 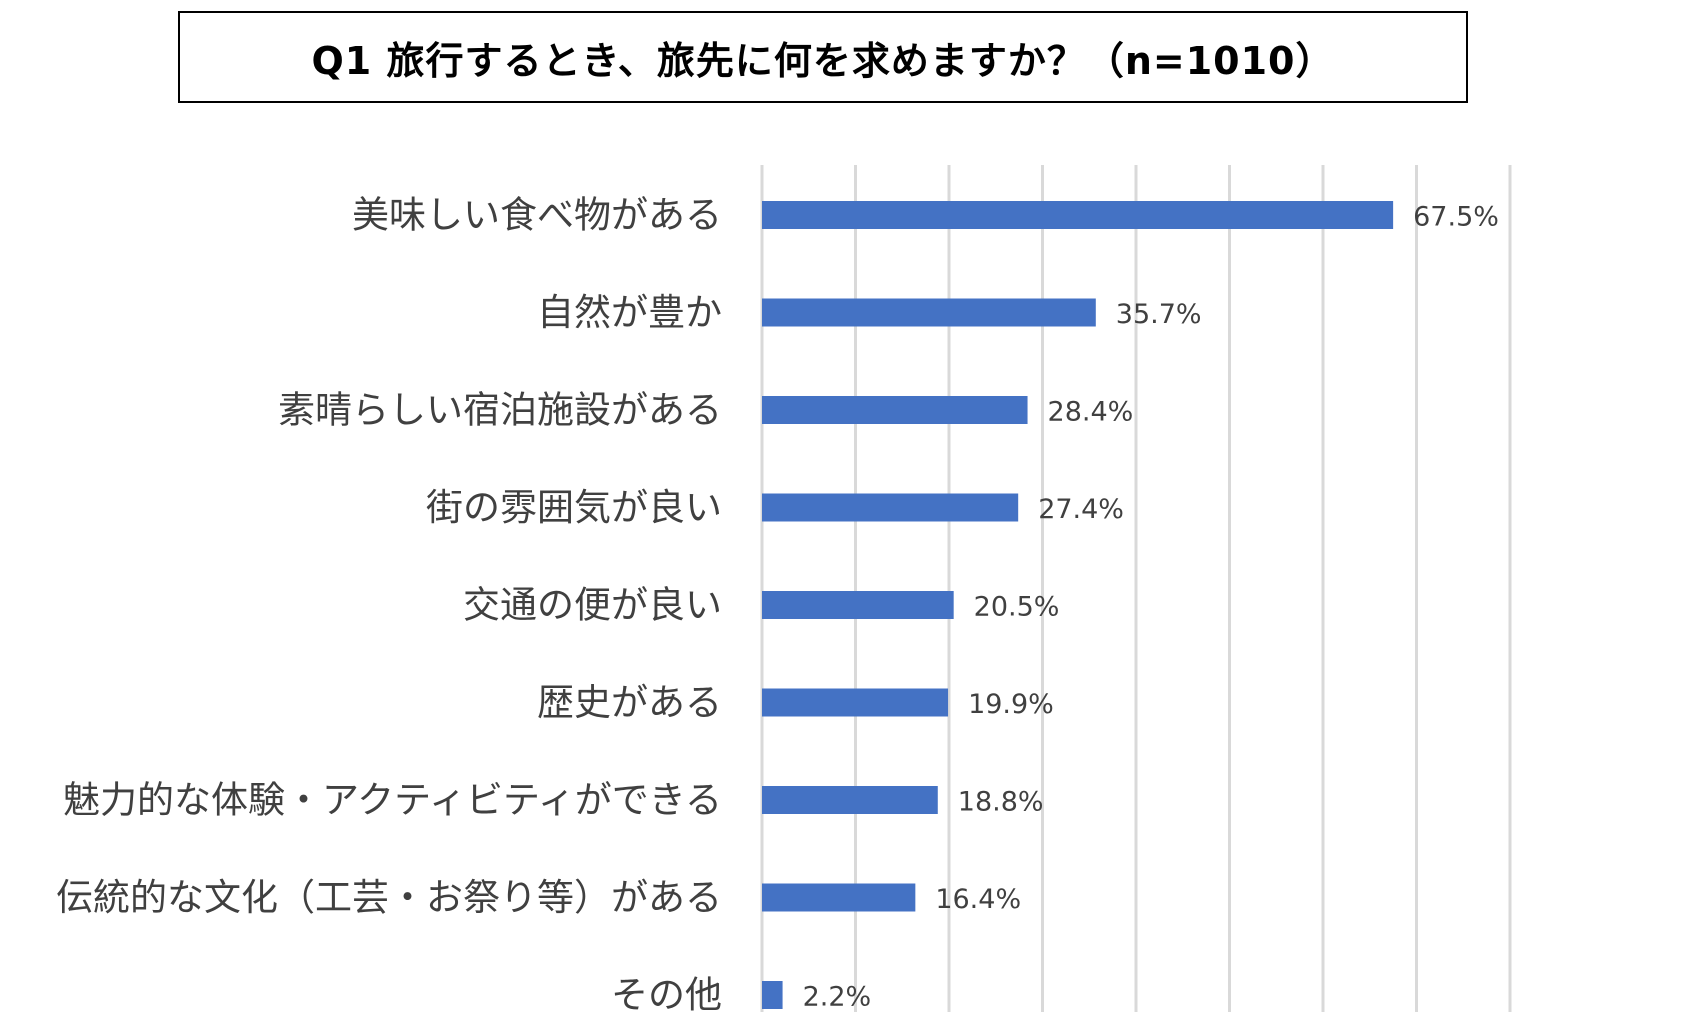 What do you see at coordinates (392, 800) in the screenshot?
I see `category-label-6: 魅力的な体験・アクティビティができる` at bounding box center [392, 800].